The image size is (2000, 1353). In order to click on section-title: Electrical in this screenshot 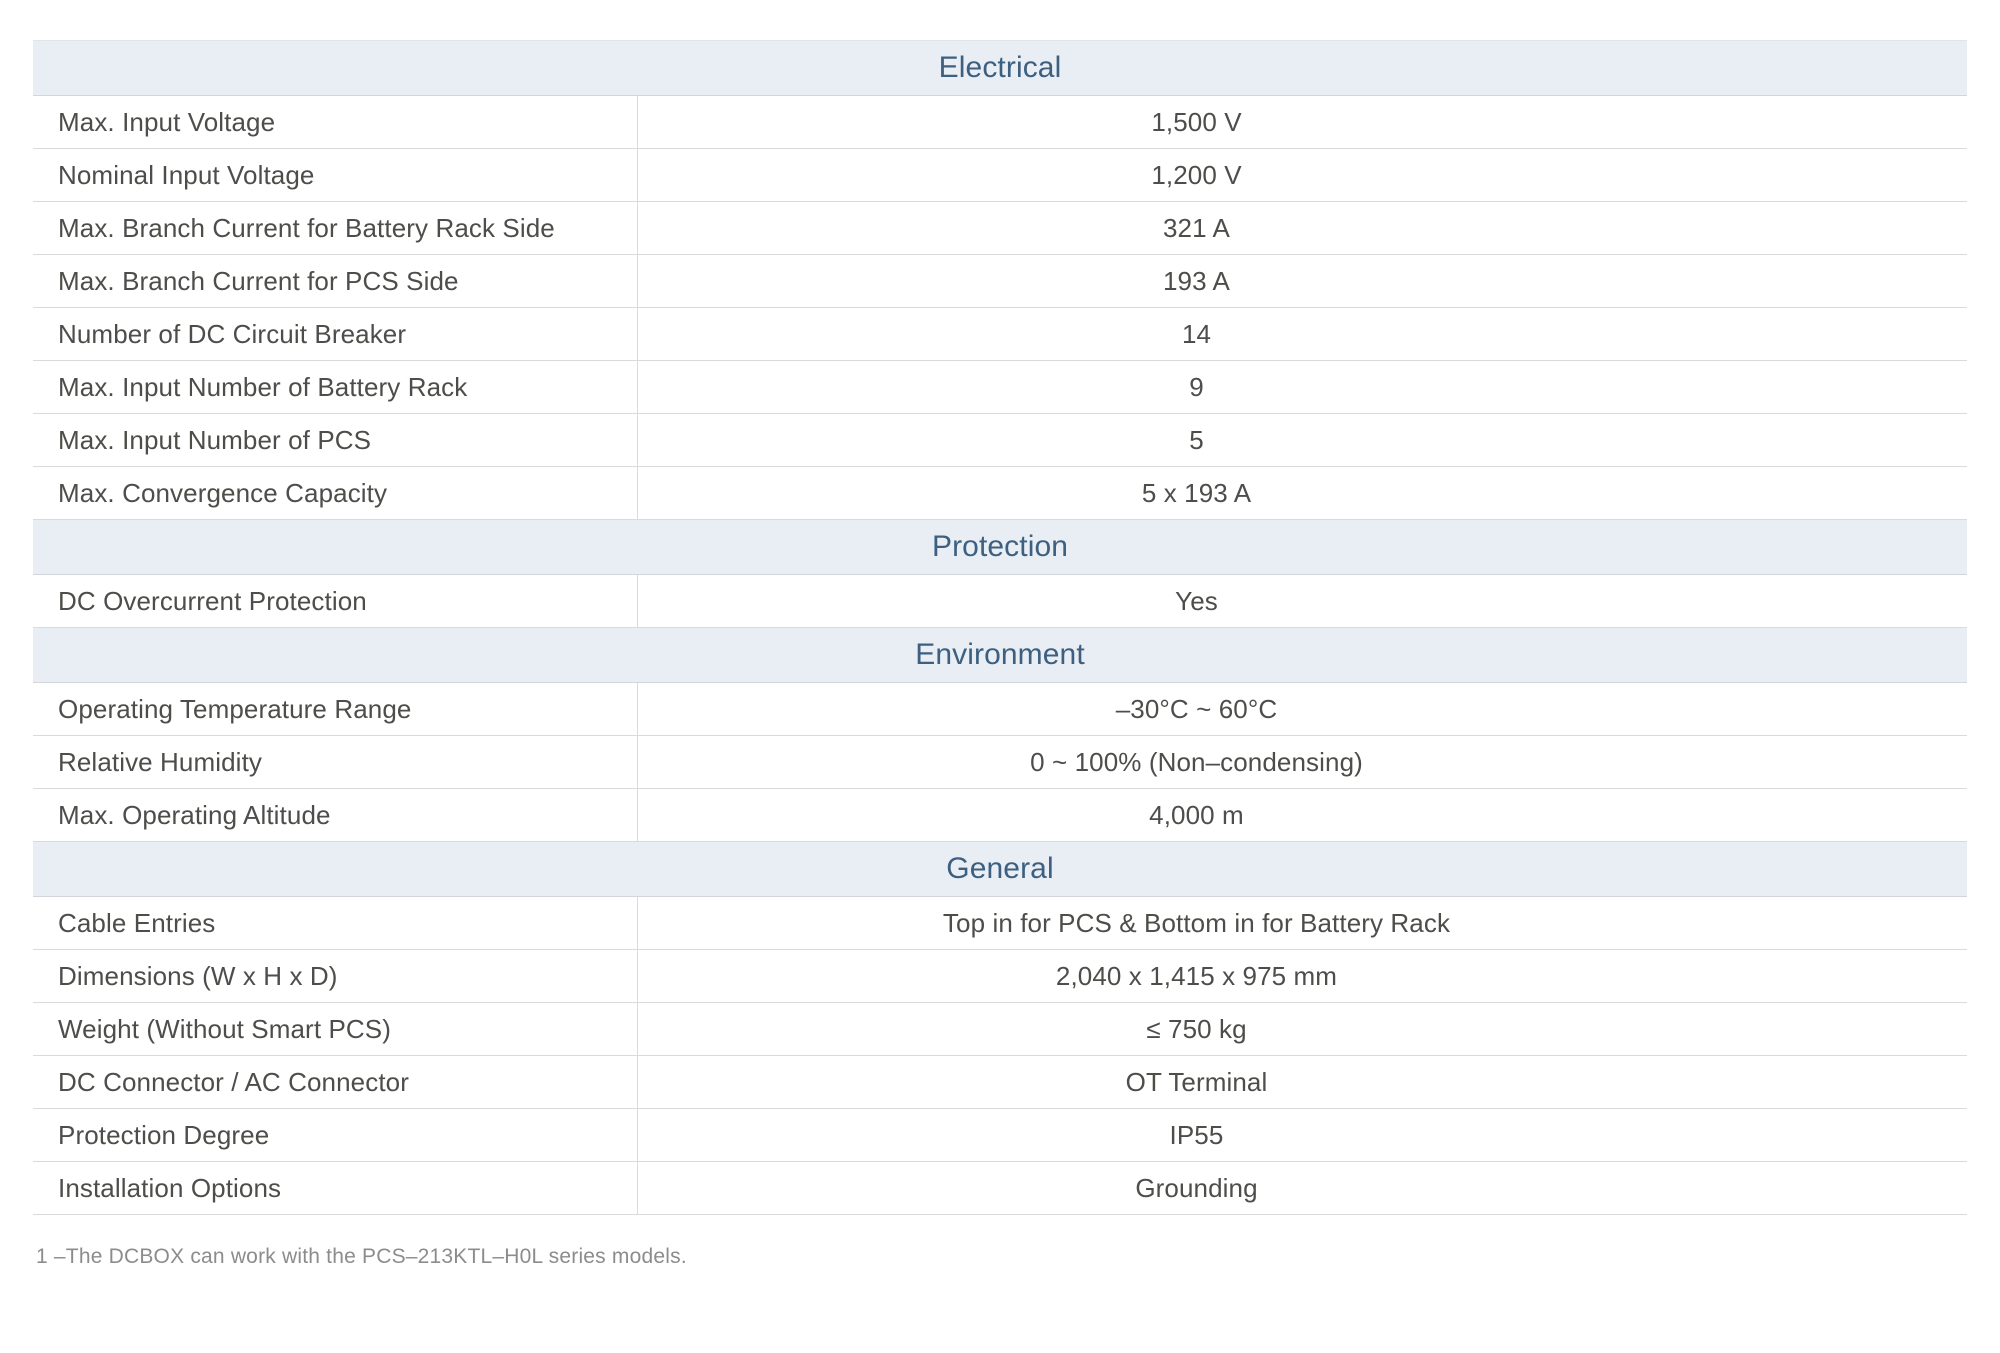, I will do `click(1000, 67)`.